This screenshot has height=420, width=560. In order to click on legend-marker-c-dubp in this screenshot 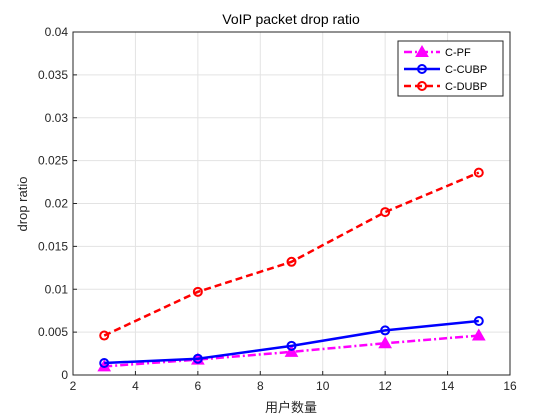, I will do `click(422, 86)`.